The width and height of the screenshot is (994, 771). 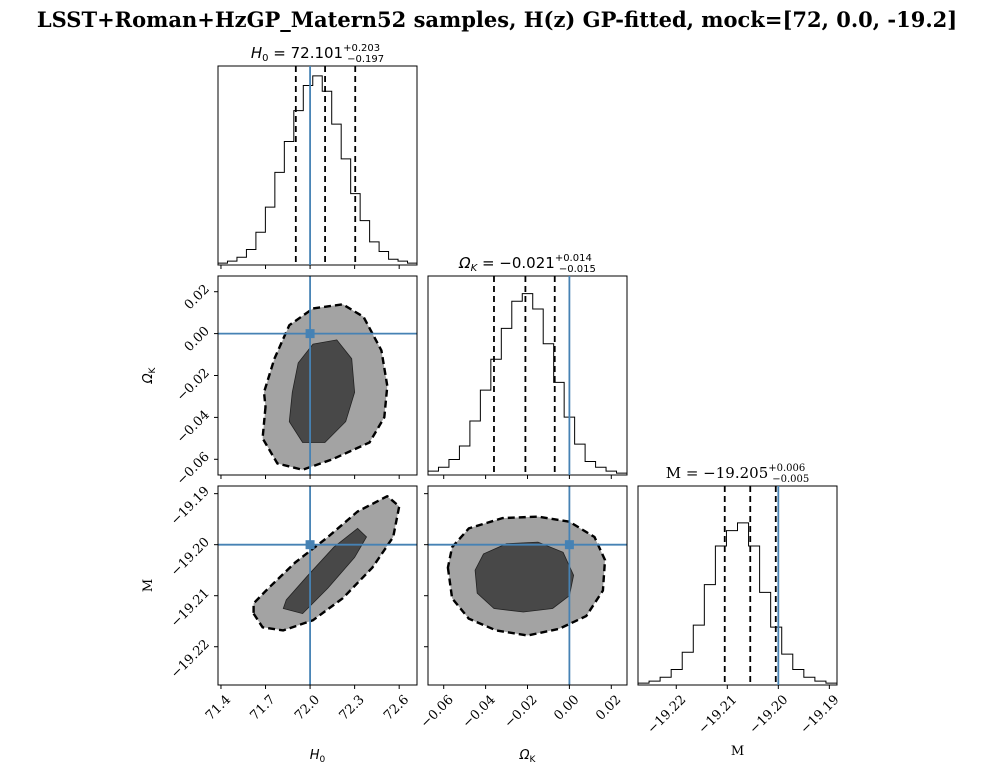 I want to click on histogram-panel-H0: H0 = 72.101+0.203 −0.197, so click(x=317, y=156).